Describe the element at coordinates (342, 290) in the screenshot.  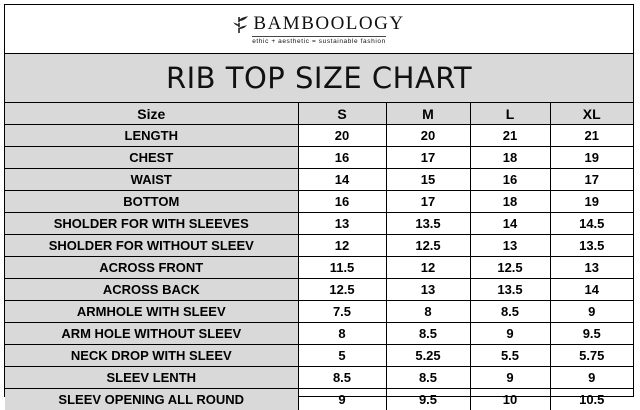
I see `cell-s: 12.5` at that location.